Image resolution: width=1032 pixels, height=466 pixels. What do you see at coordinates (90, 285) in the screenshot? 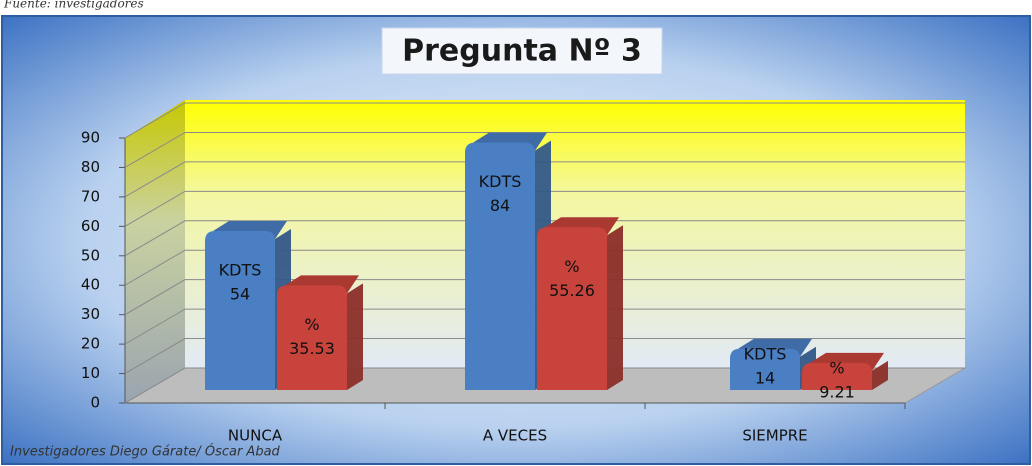
I see `y-tick-label: 40` at bounding box center [90, 285].